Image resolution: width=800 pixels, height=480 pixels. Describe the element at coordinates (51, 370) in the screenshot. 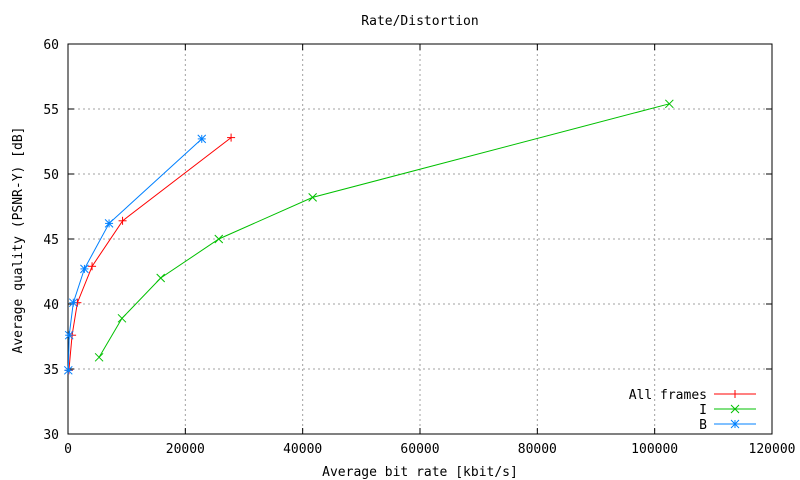

I see `y-tick-label: 35` at that location.